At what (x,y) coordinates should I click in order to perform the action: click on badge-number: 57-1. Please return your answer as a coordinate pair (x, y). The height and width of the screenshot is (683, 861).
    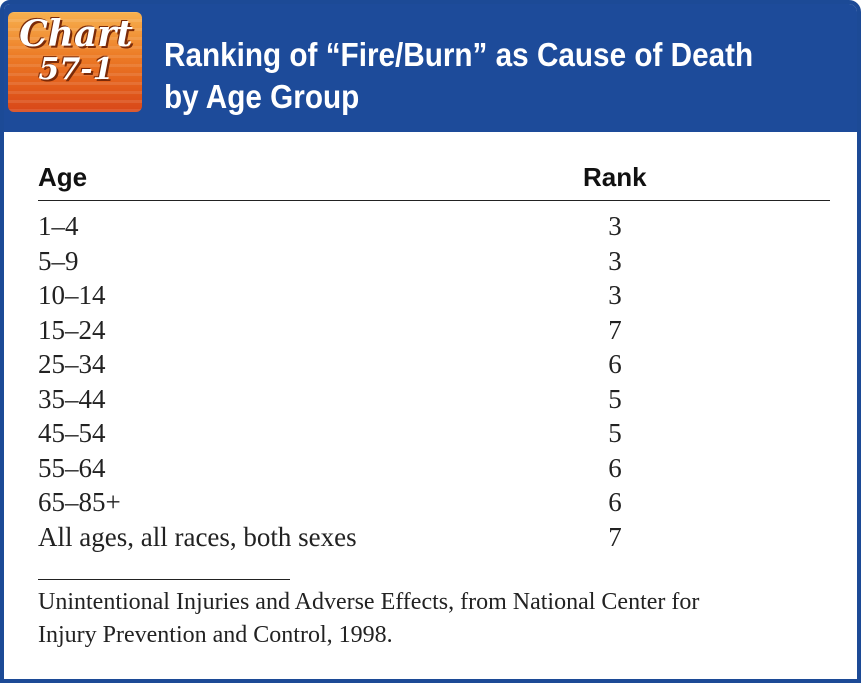
    Looking at the image, I should click on (76, 69).